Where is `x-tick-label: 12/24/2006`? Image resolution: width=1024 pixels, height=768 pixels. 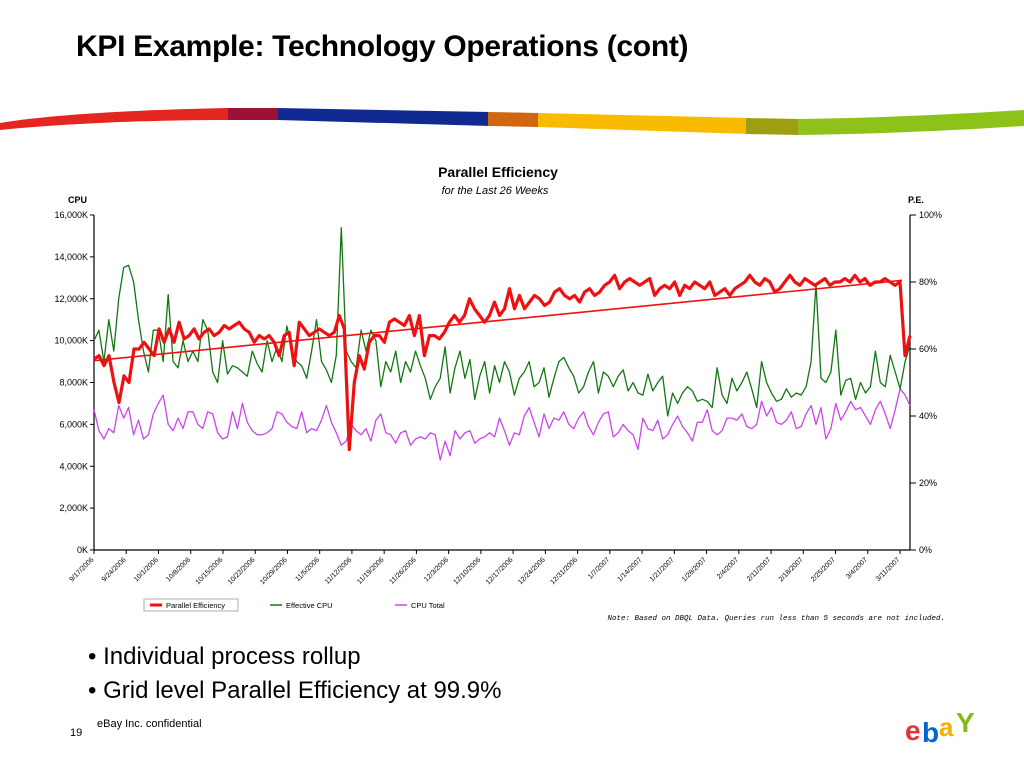 x-tick-label: 12/24/2006 is located at coordinates (532, 571).